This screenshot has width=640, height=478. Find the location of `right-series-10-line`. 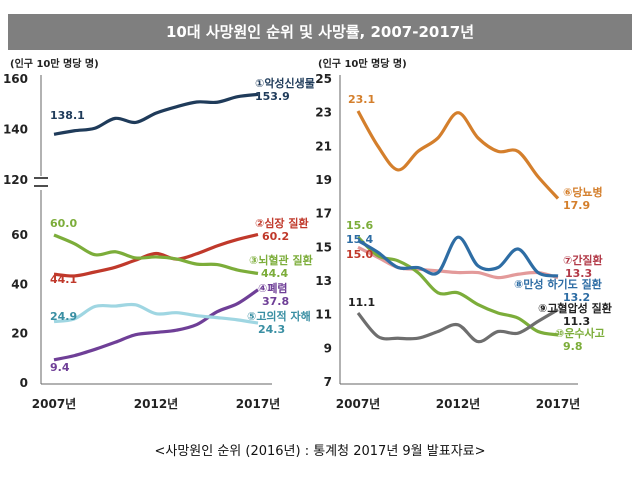

right-series-10-line is located at coordinates (457, 286).